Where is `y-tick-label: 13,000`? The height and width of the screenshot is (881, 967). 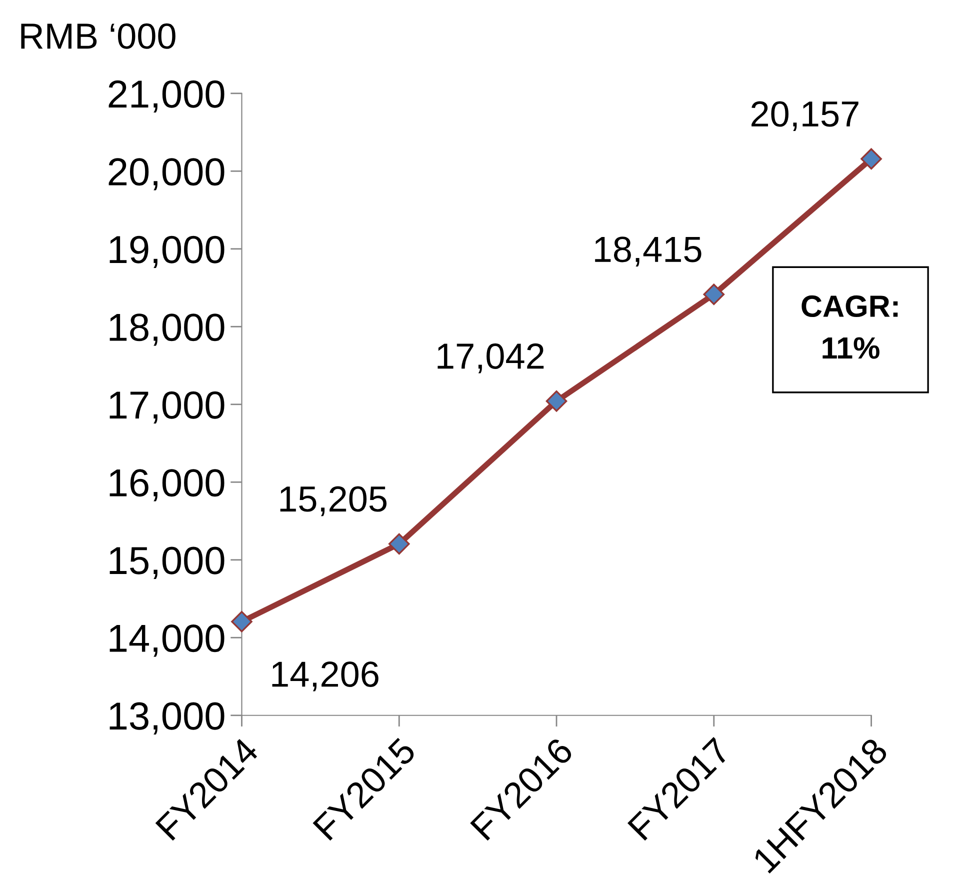
y-tick-label: 13,000 is located at coordinates (167, 718).